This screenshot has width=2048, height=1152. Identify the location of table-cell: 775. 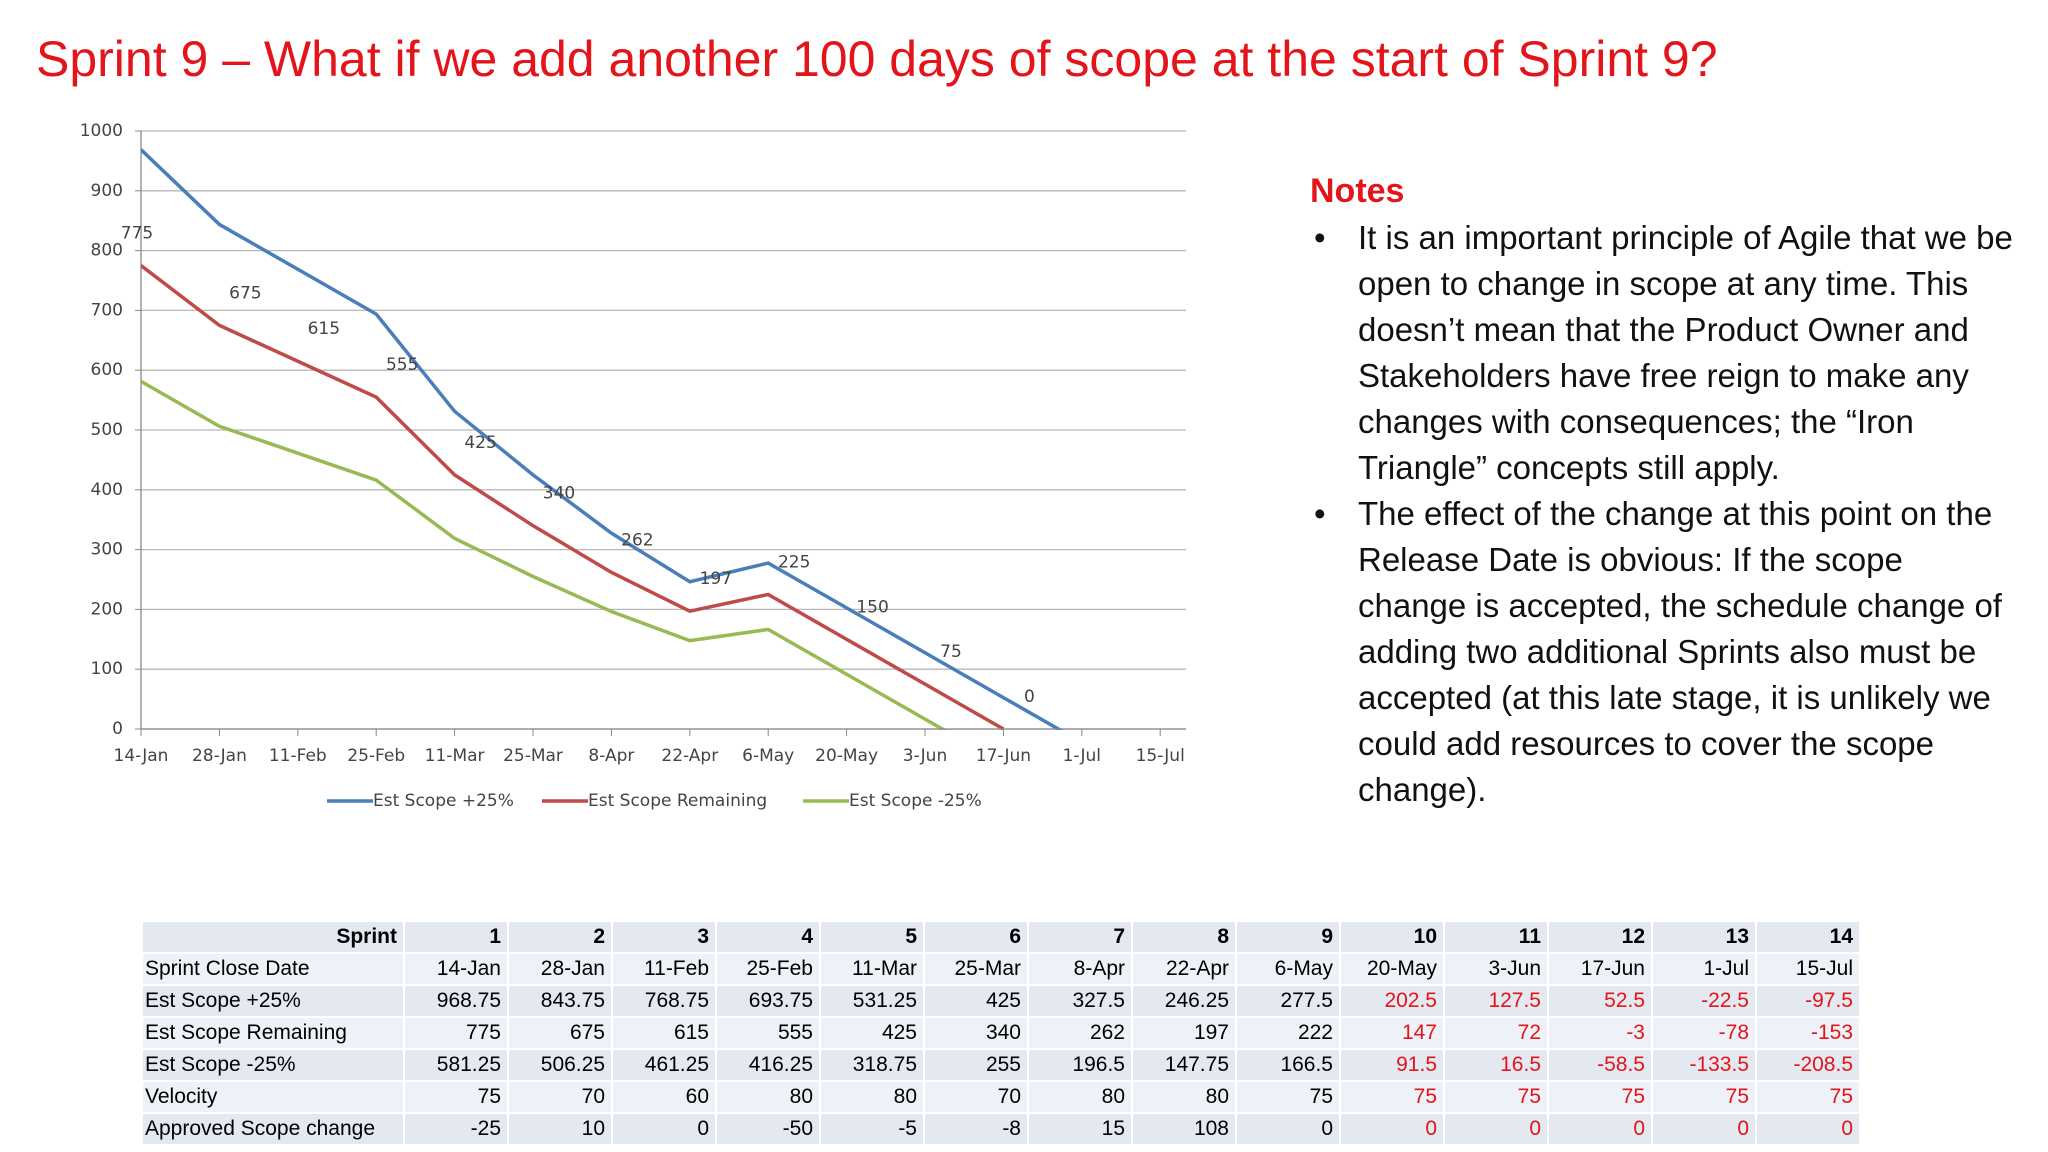
(456, 1033).